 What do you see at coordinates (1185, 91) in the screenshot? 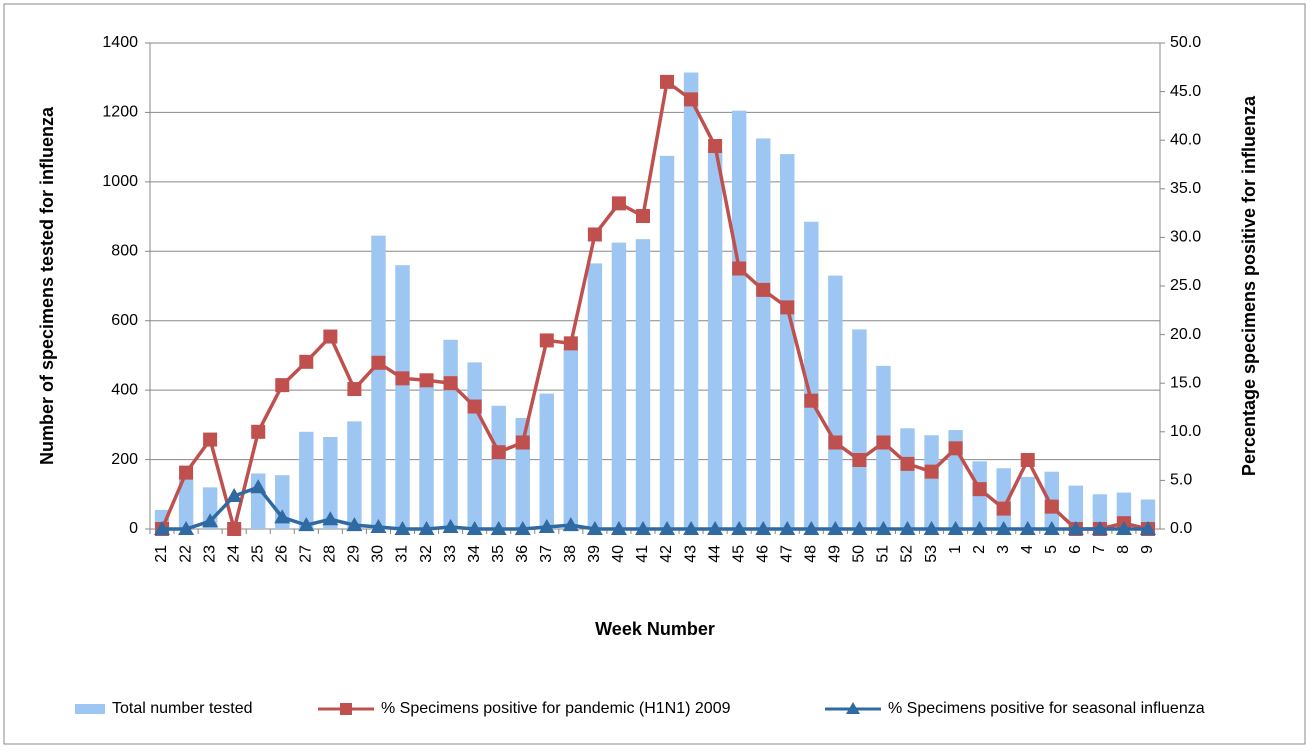
I see `y2-tick-label: 45.0` at bounding box center [1185, 91].